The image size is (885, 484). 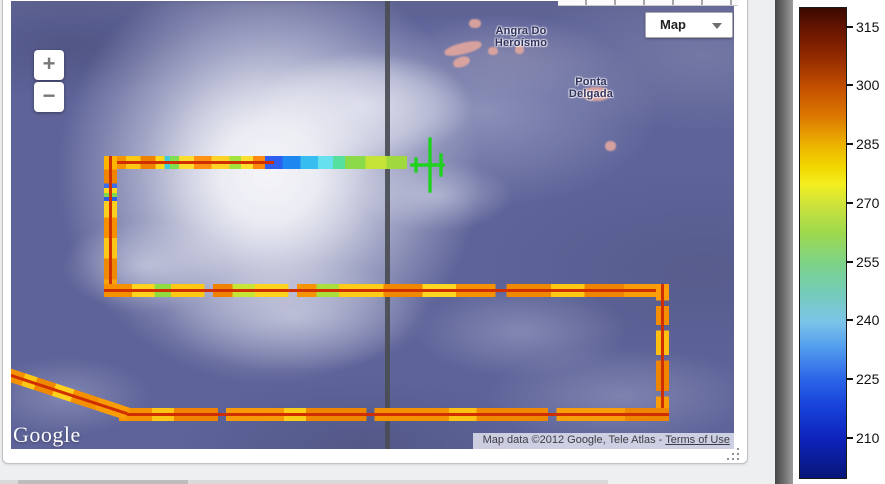 What do you see at coordinates (574, 440) in the screenshot?
I see `attribution-text: Map data ©2012 Google, Tele Atlas -` at bounding box center [574, 440].